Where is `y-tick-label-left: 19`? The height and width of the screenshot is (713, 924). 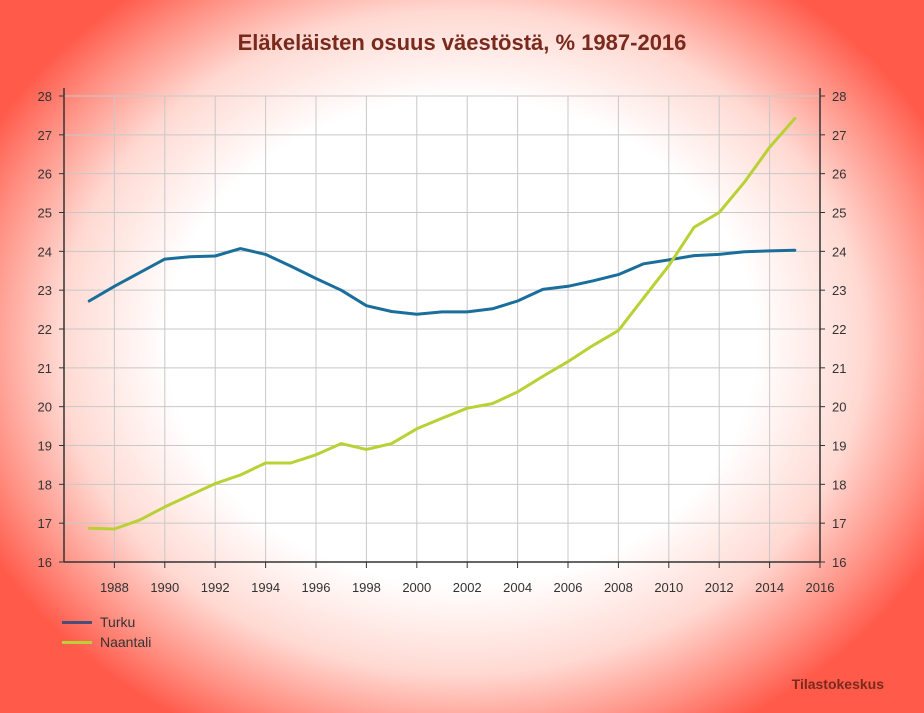 y-tick-label-left: 19 is located at coordinates (45, 446).